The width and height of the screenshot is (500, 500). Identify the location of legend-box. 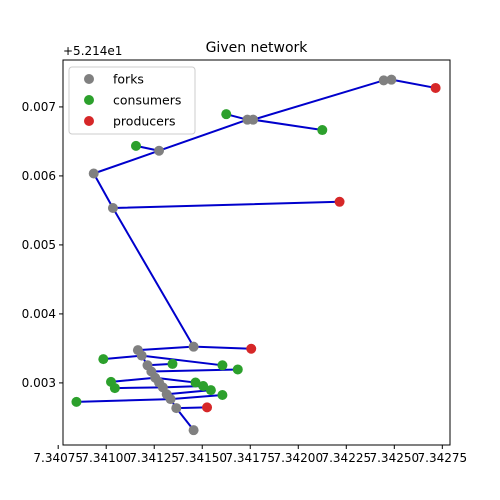
(132, 100).